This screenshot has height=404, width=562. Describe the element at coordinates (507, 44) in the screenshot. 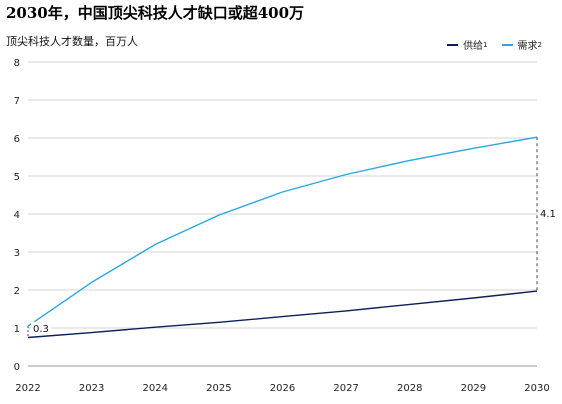

I see `legend-swatch-demand` at that location.